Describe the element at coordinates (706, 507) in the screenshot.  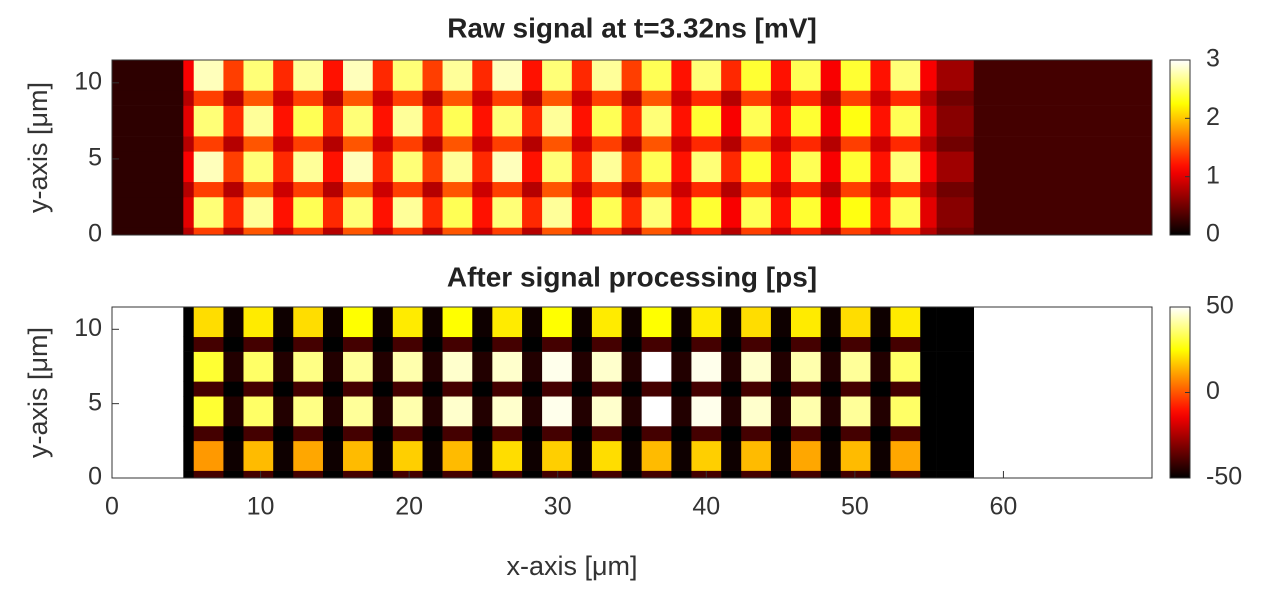
I see `x-tick-label: 40` at that location.